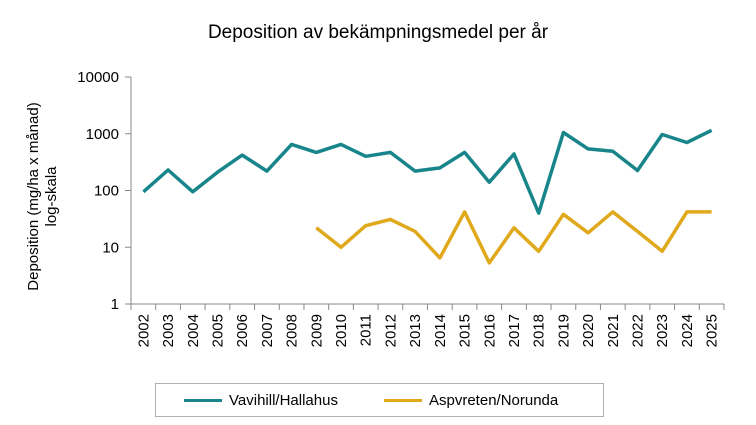 The height and width of the screenshot is (425, 756). Describe the element at coordinates (283, 400) in the screenshot. I see `legend-label-series-1: Vavihill/Hallahus` at that location.